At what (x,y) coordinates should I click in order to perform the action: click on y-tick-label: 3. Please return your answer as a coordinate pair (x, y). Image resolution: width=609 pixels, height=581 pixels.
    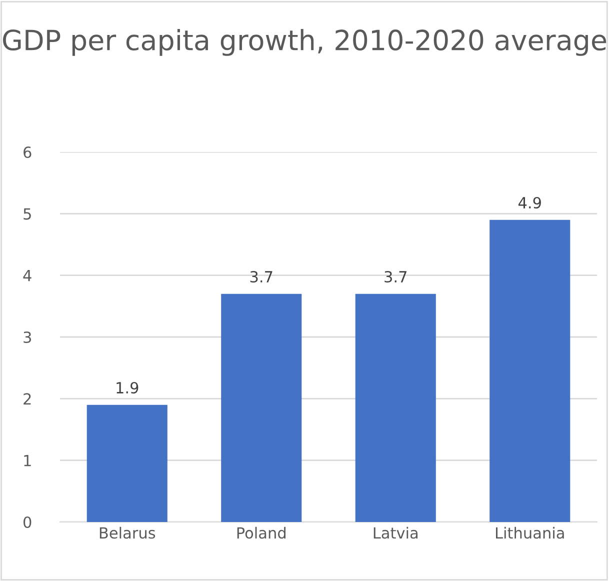
    Looking at the image, I should click on (27, 337).